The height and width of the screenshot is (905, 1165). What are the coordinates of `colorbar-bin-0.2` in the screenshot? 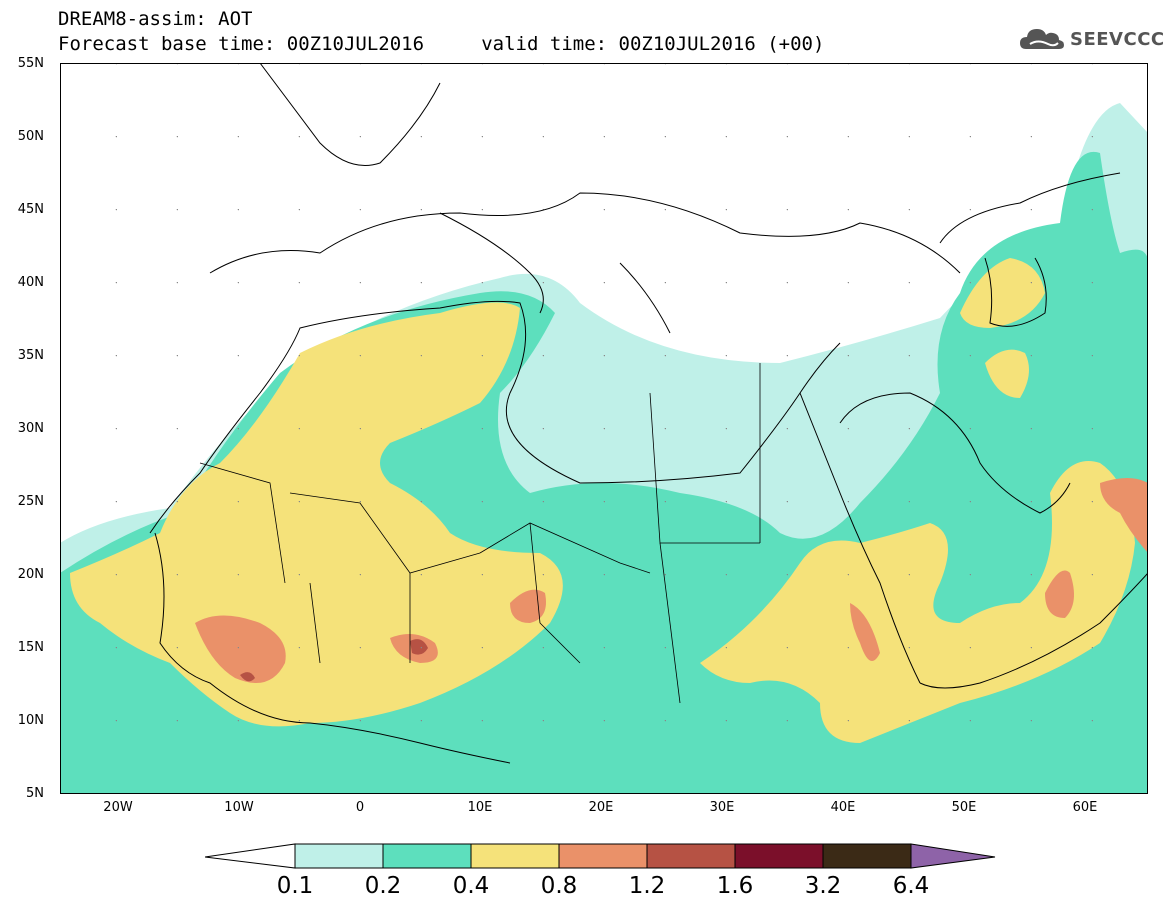 It's located at (427, 856).